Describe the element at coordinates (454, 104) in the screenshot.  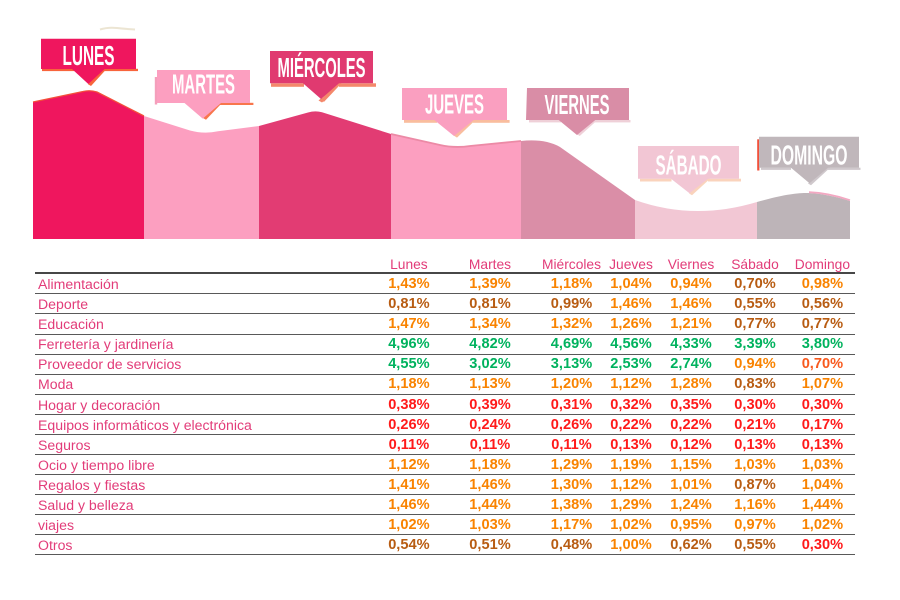
I see `svg-text: JUEVES` at that location.